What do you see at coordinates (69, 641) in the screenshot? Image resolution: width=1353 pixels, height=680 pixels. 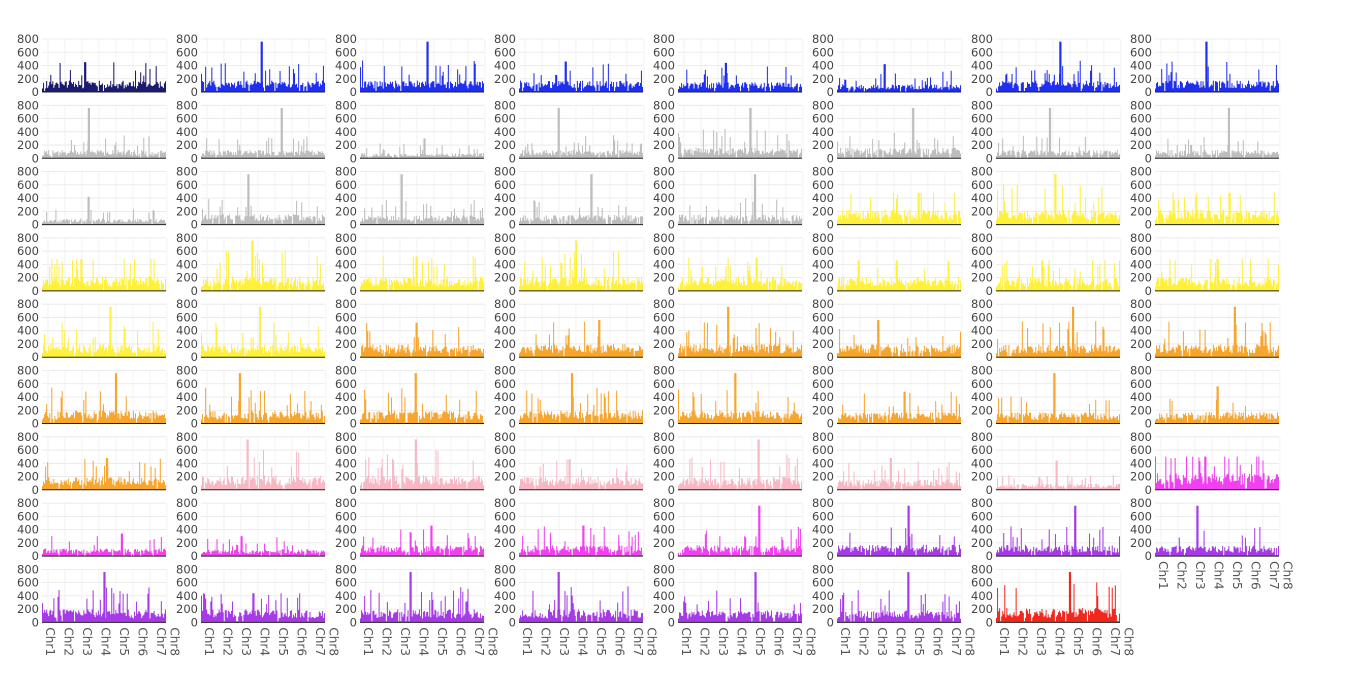 I see `x-tick-label: Chr2` at bounding box center [69, 641].